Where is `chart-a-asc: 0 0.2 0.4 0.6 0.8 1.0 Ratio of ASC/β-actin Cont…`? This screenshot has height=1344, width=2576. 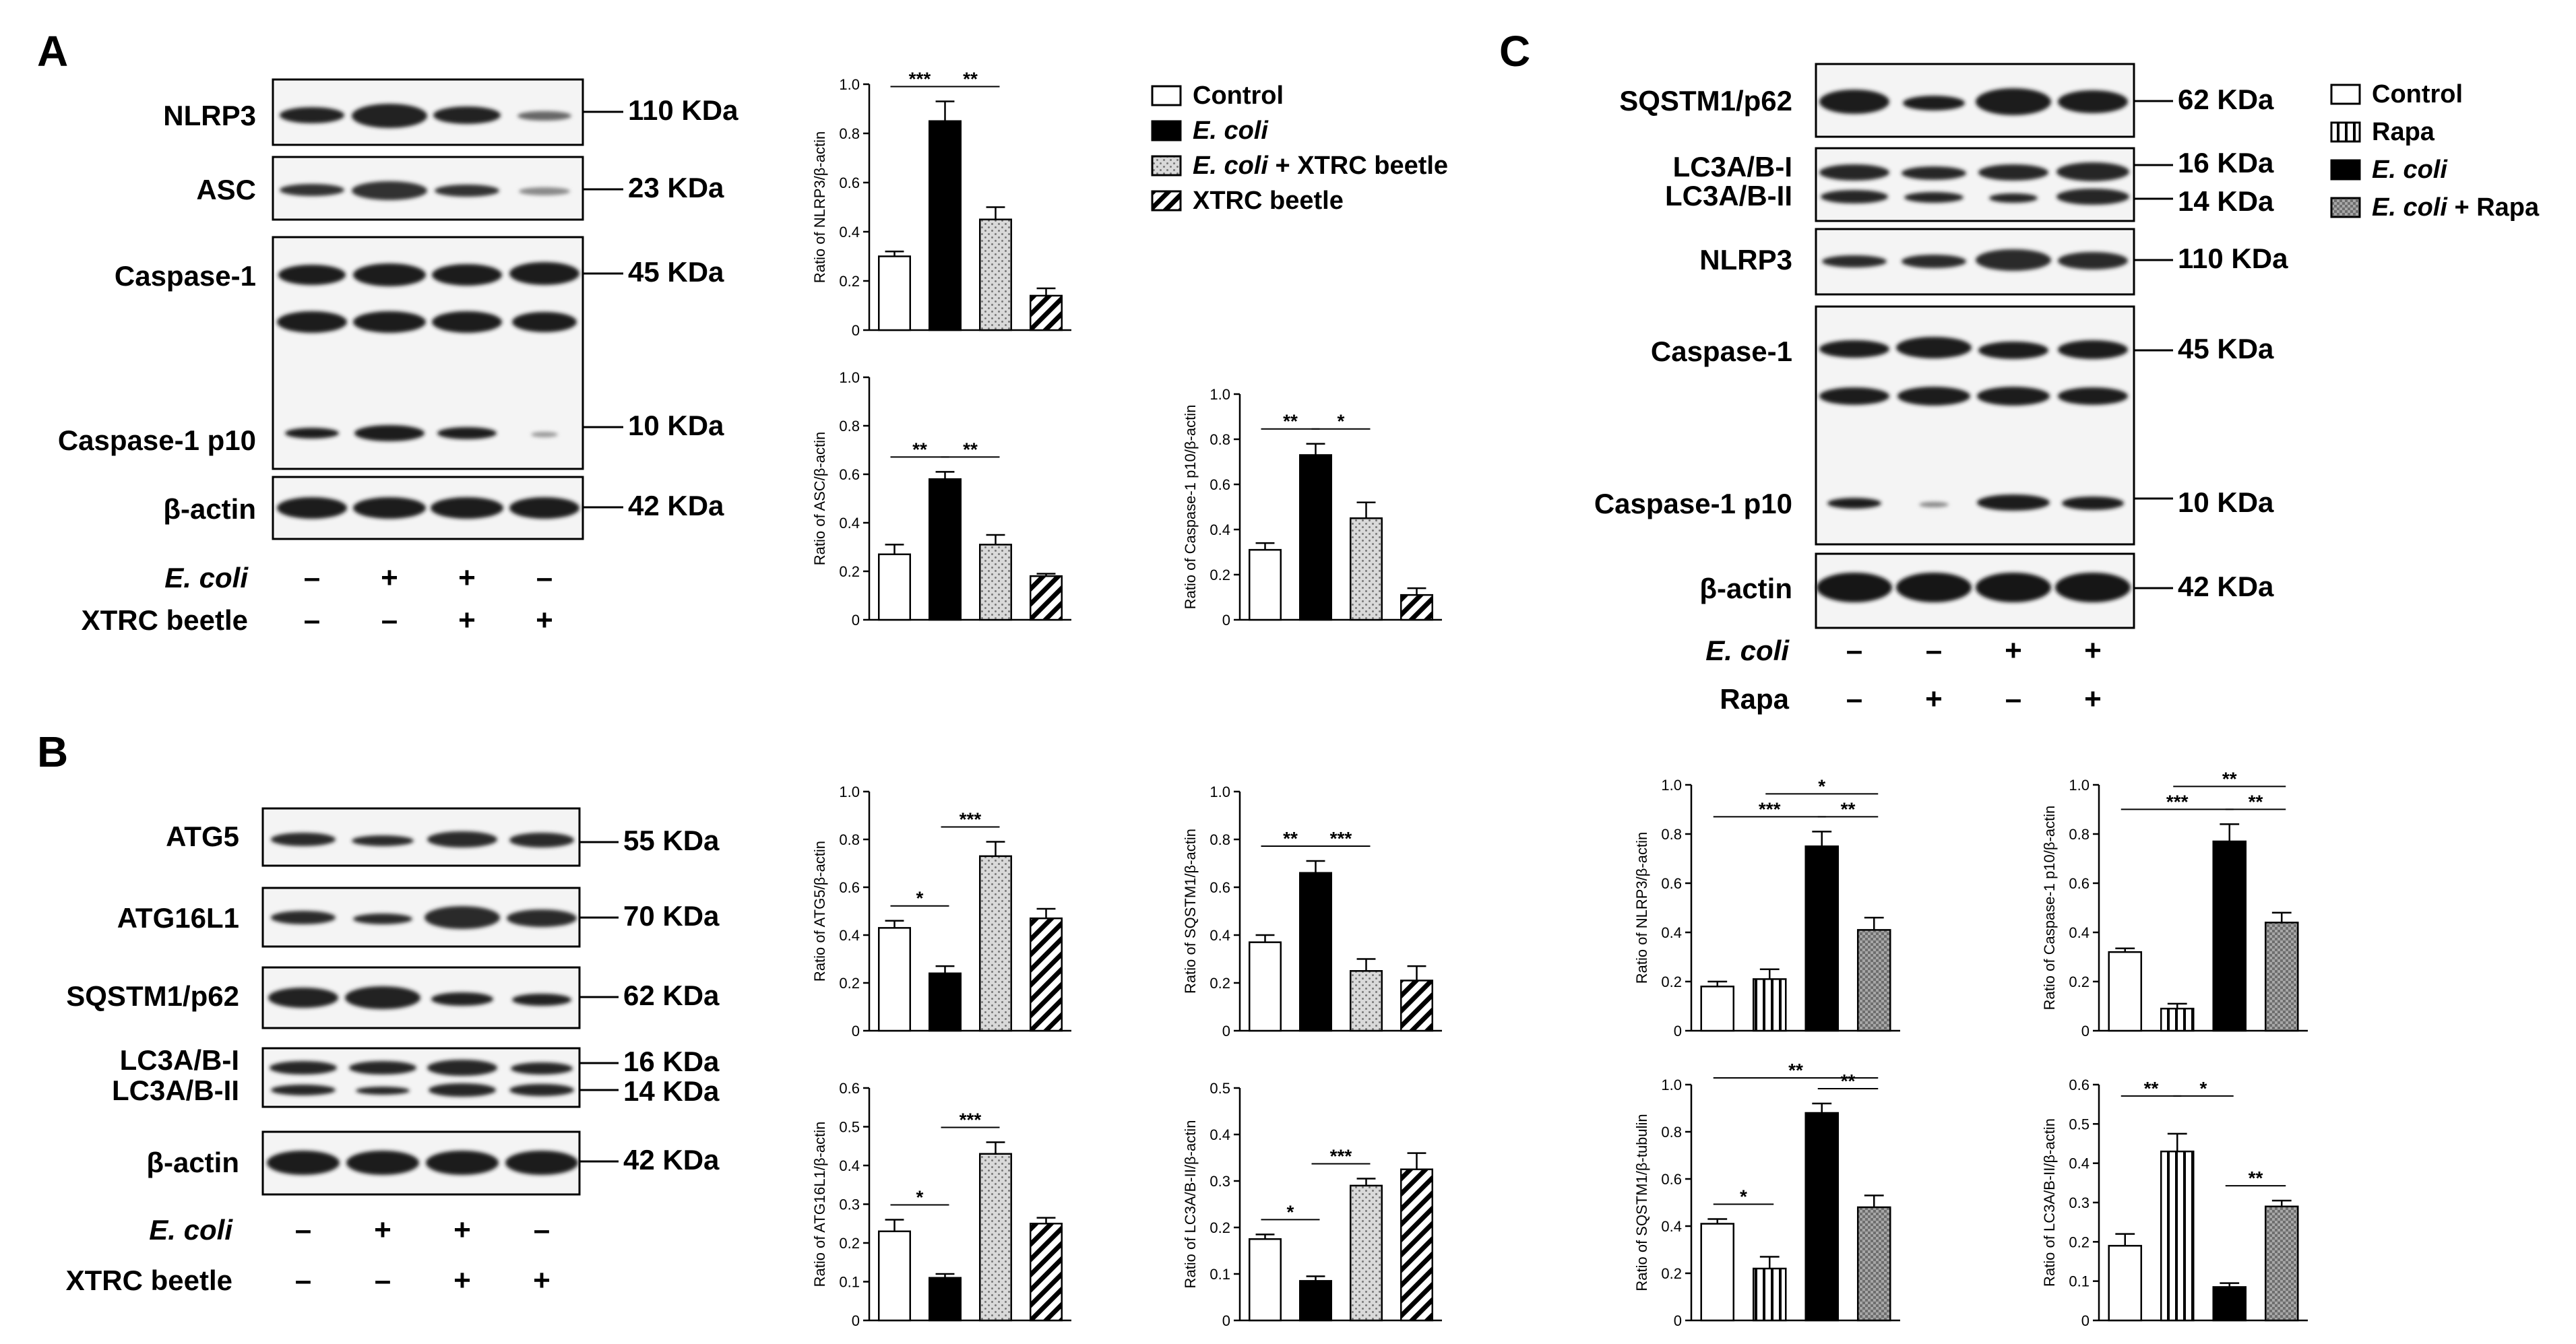 chart-a-asc: 0 0.2 0.4 0.6 0.8 1.0 Ratio of ASC/β-actin Cont… is located at coordinates (941, 499).